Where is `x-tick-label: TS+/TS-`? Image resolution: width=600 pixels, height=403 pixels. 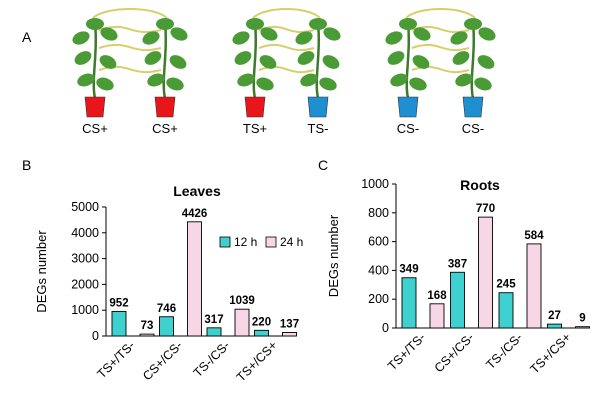 x-tick-label: TS+/TS- is located at coordinates (116, 359).